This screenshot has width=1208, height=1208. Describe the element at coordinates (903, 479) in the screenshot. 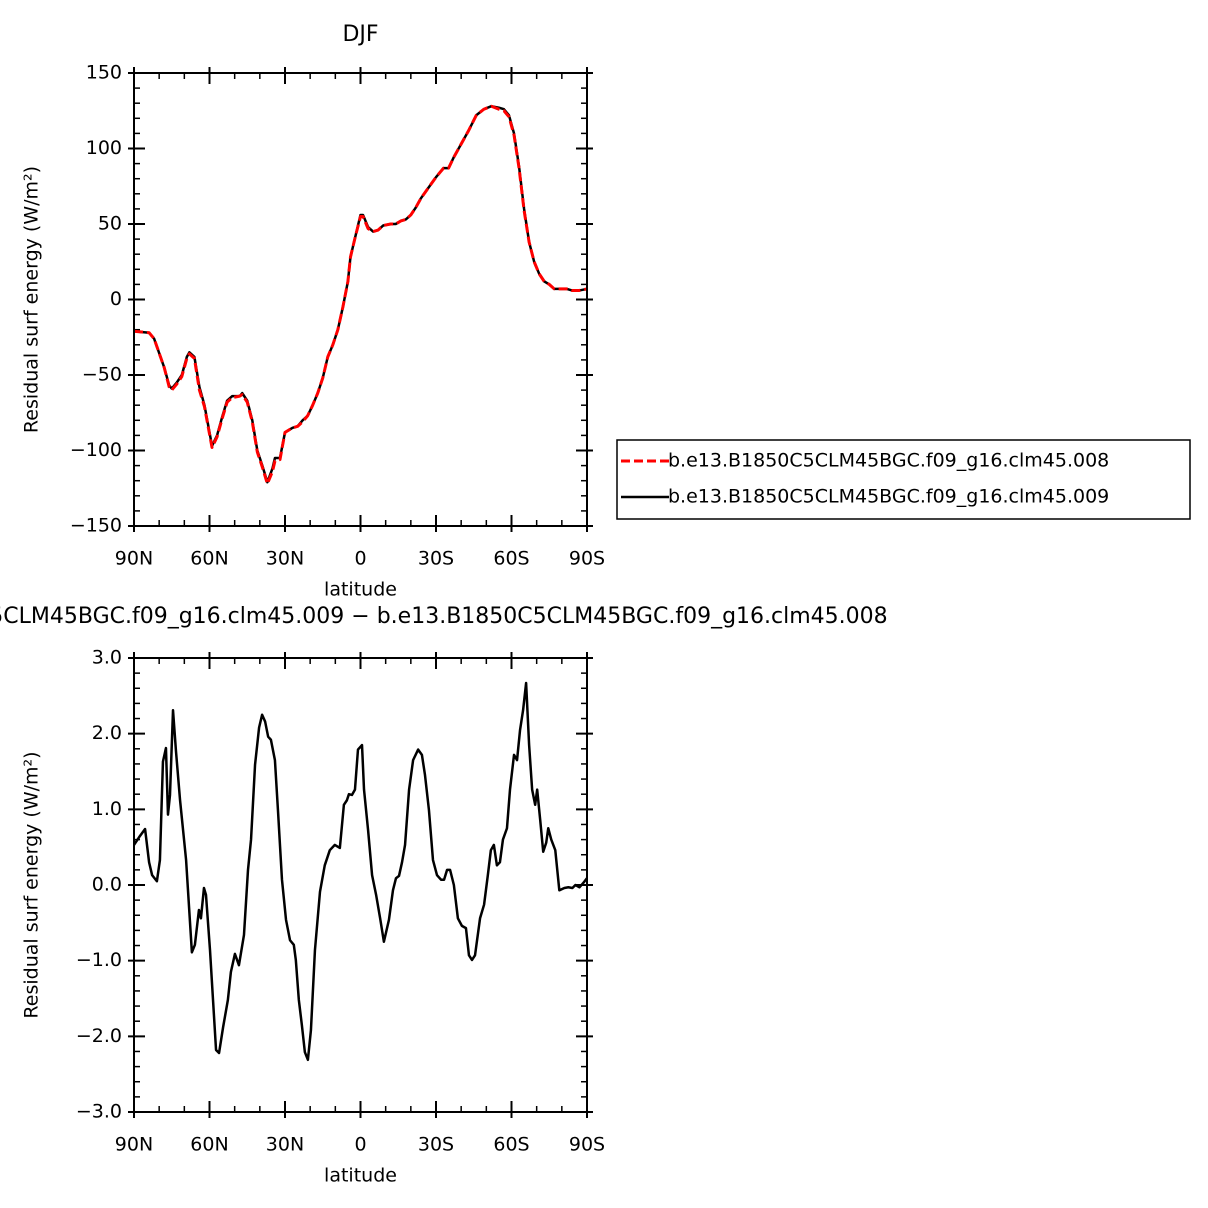

I see `legend-box` at that location.